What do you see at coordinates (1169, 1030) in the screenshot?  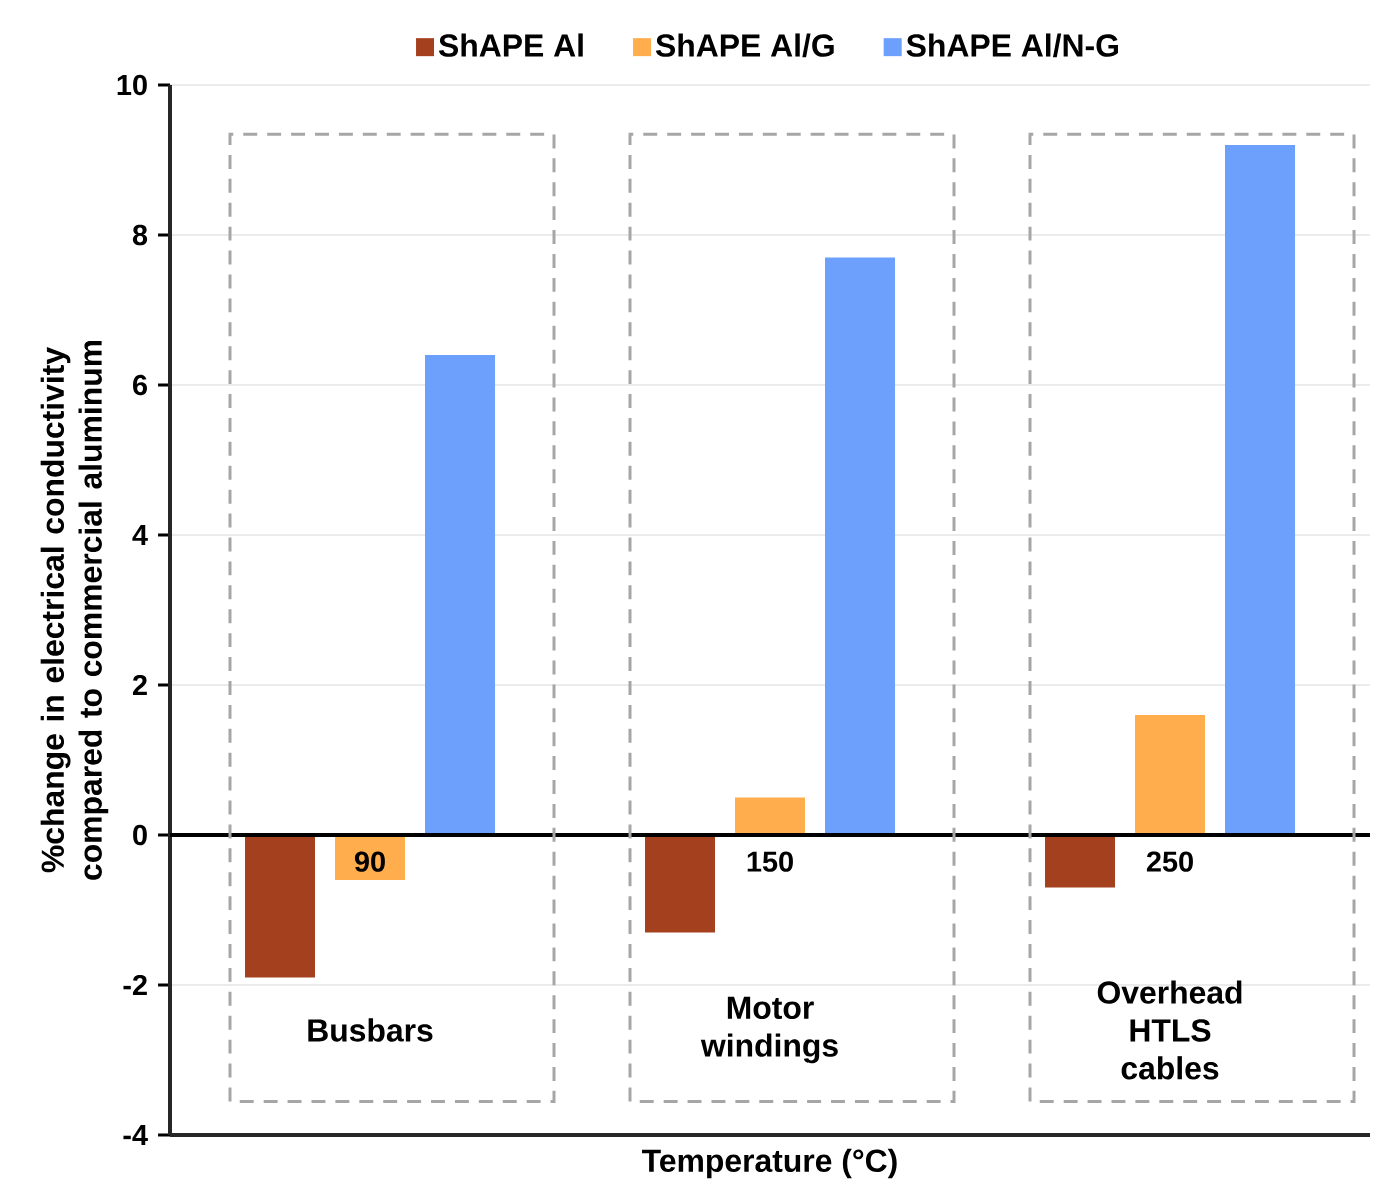 I see `annotation: Overhead HTLS cables` at bounding box center [1169, 1030].